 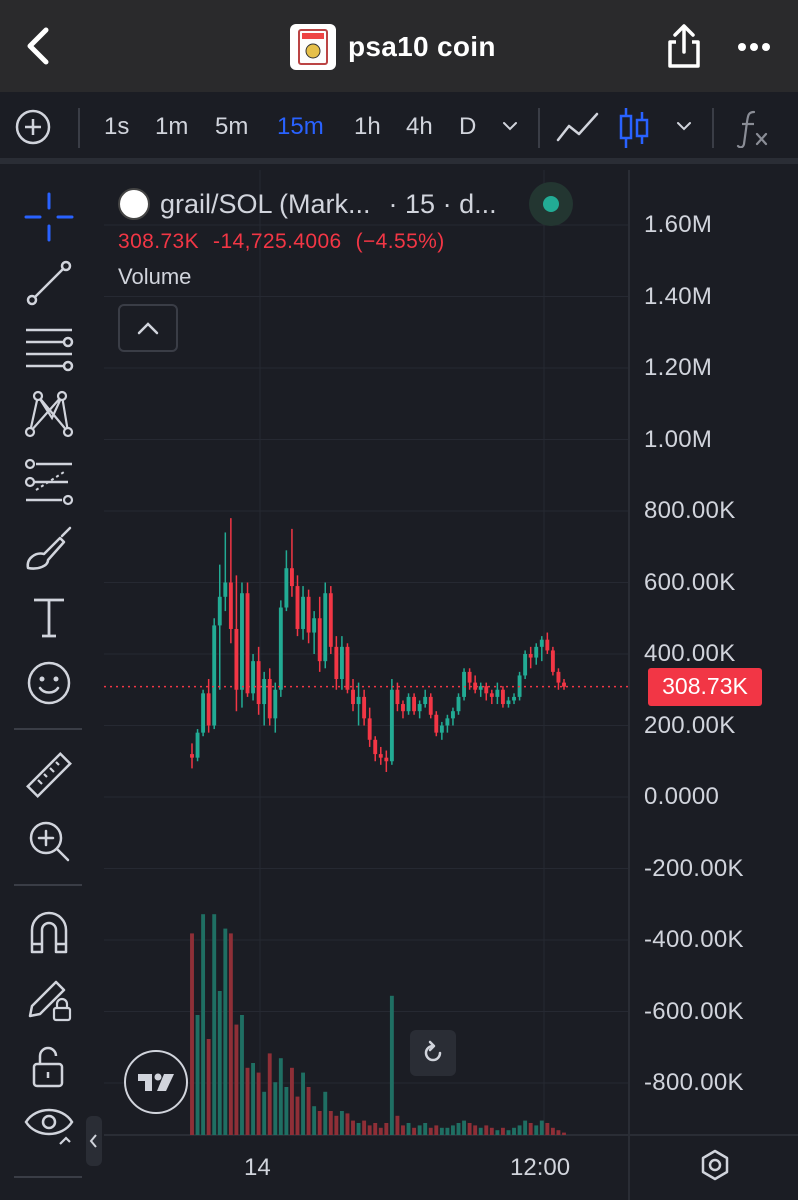 What do you see at coordinates (49, 775) in the screenshot?
I see `ruler-icon` at bounding box center [49, 775].